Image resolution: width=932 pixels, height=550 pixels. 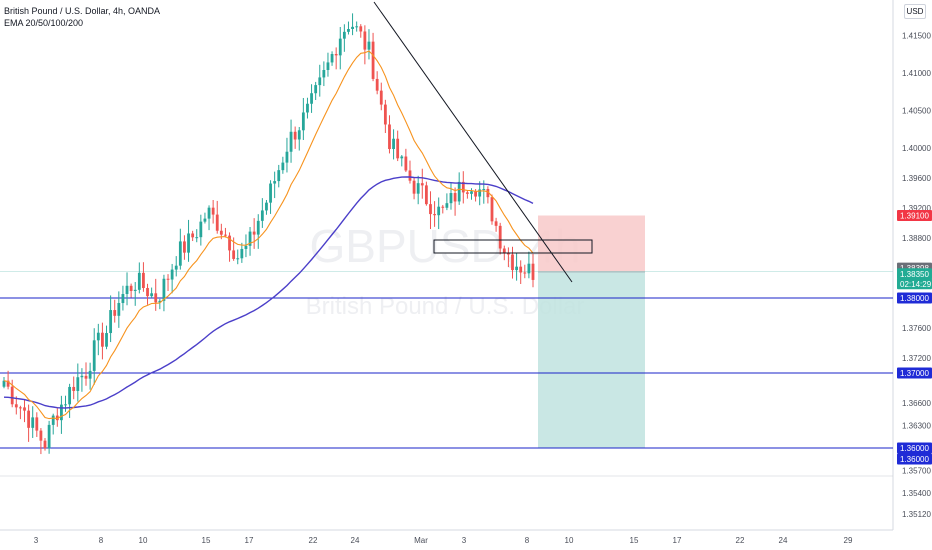 I want to click on supply-box, so click(x=513, y=246).